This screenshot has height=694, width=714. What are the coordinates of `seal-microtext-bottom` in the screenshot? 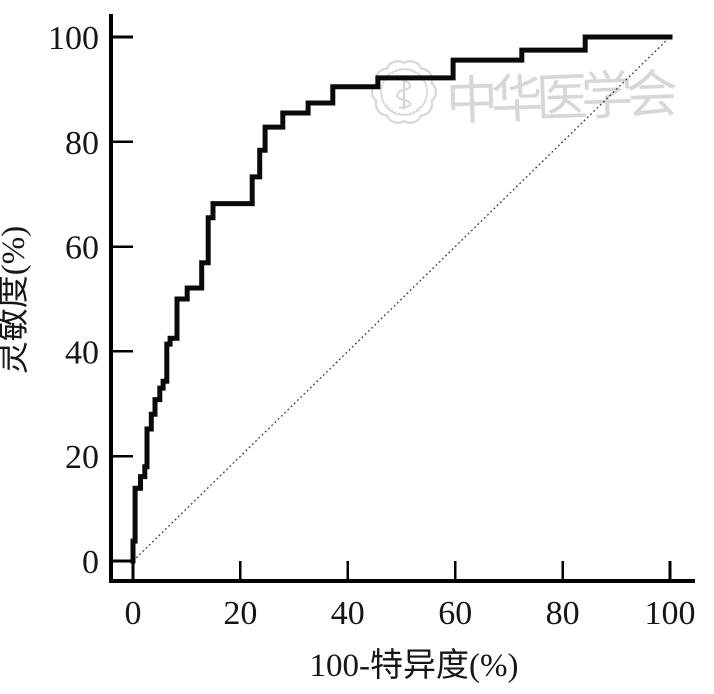 It's located at (404, 110).